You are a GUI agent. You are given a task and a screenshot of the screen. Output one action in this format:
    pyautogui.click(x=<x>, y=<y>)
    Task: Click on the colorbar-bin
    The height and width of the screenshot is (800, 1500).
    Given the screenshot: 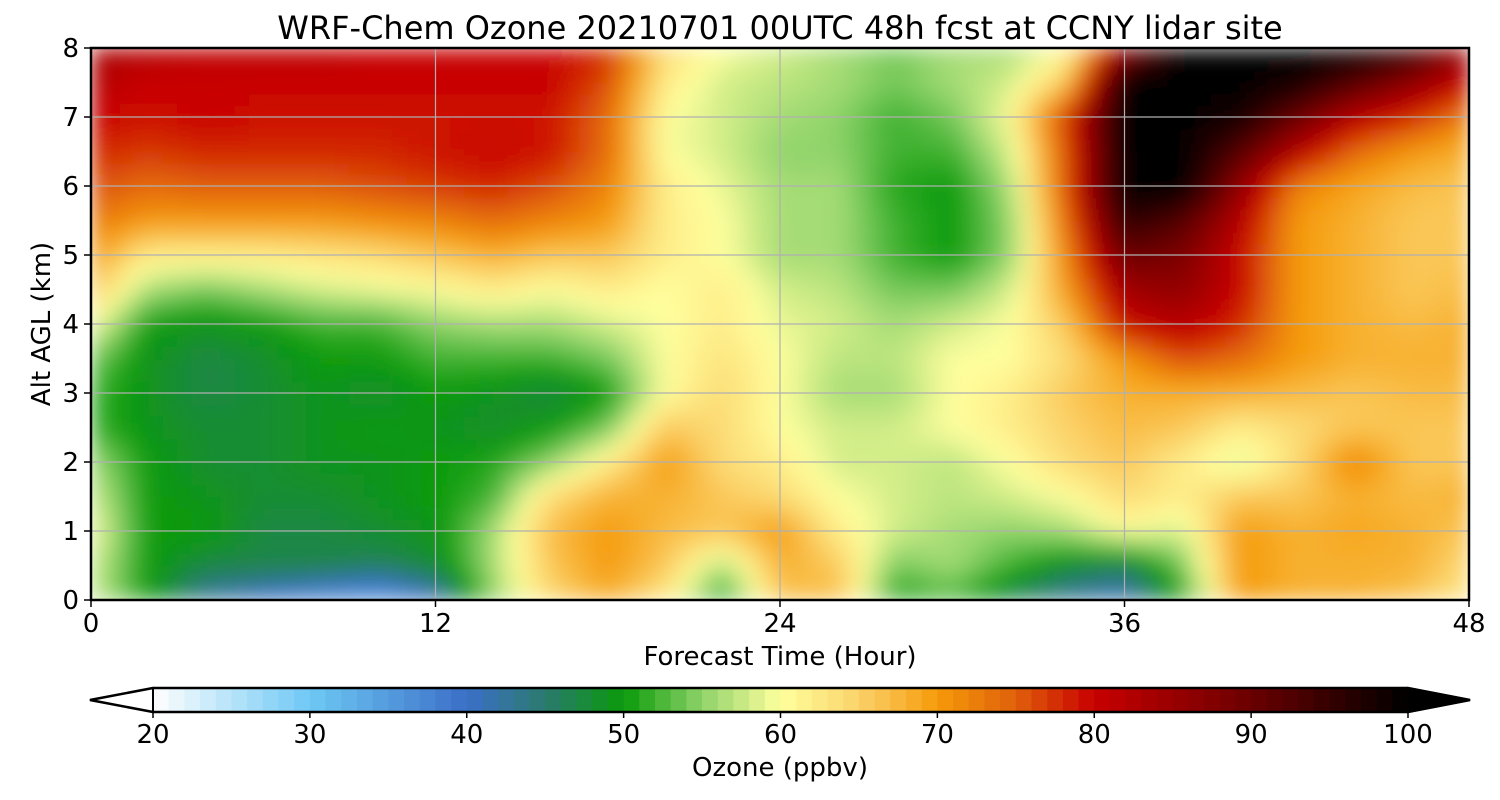 What is the action you would take?
    pyautogui.click(x=741, y=700)
    